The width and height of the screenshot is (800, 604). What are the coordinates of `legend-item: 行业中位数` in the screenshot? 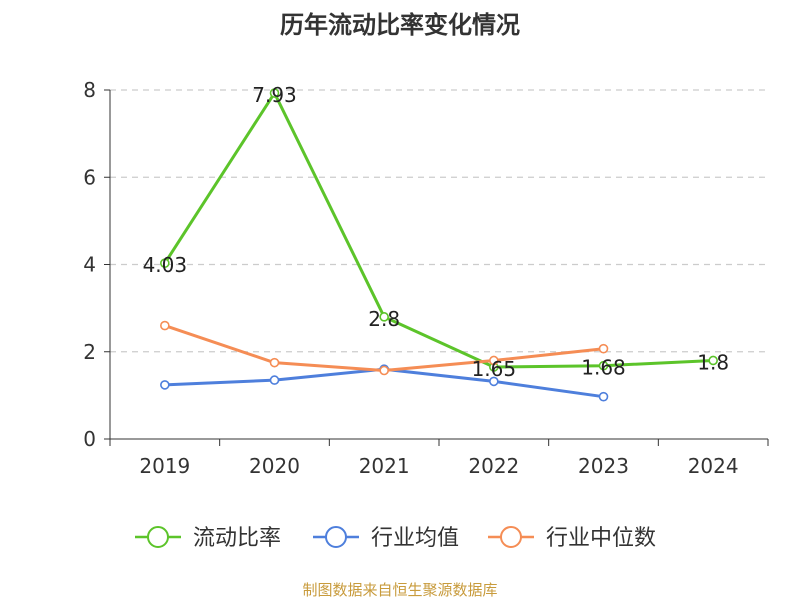 It's located at (572, 538).